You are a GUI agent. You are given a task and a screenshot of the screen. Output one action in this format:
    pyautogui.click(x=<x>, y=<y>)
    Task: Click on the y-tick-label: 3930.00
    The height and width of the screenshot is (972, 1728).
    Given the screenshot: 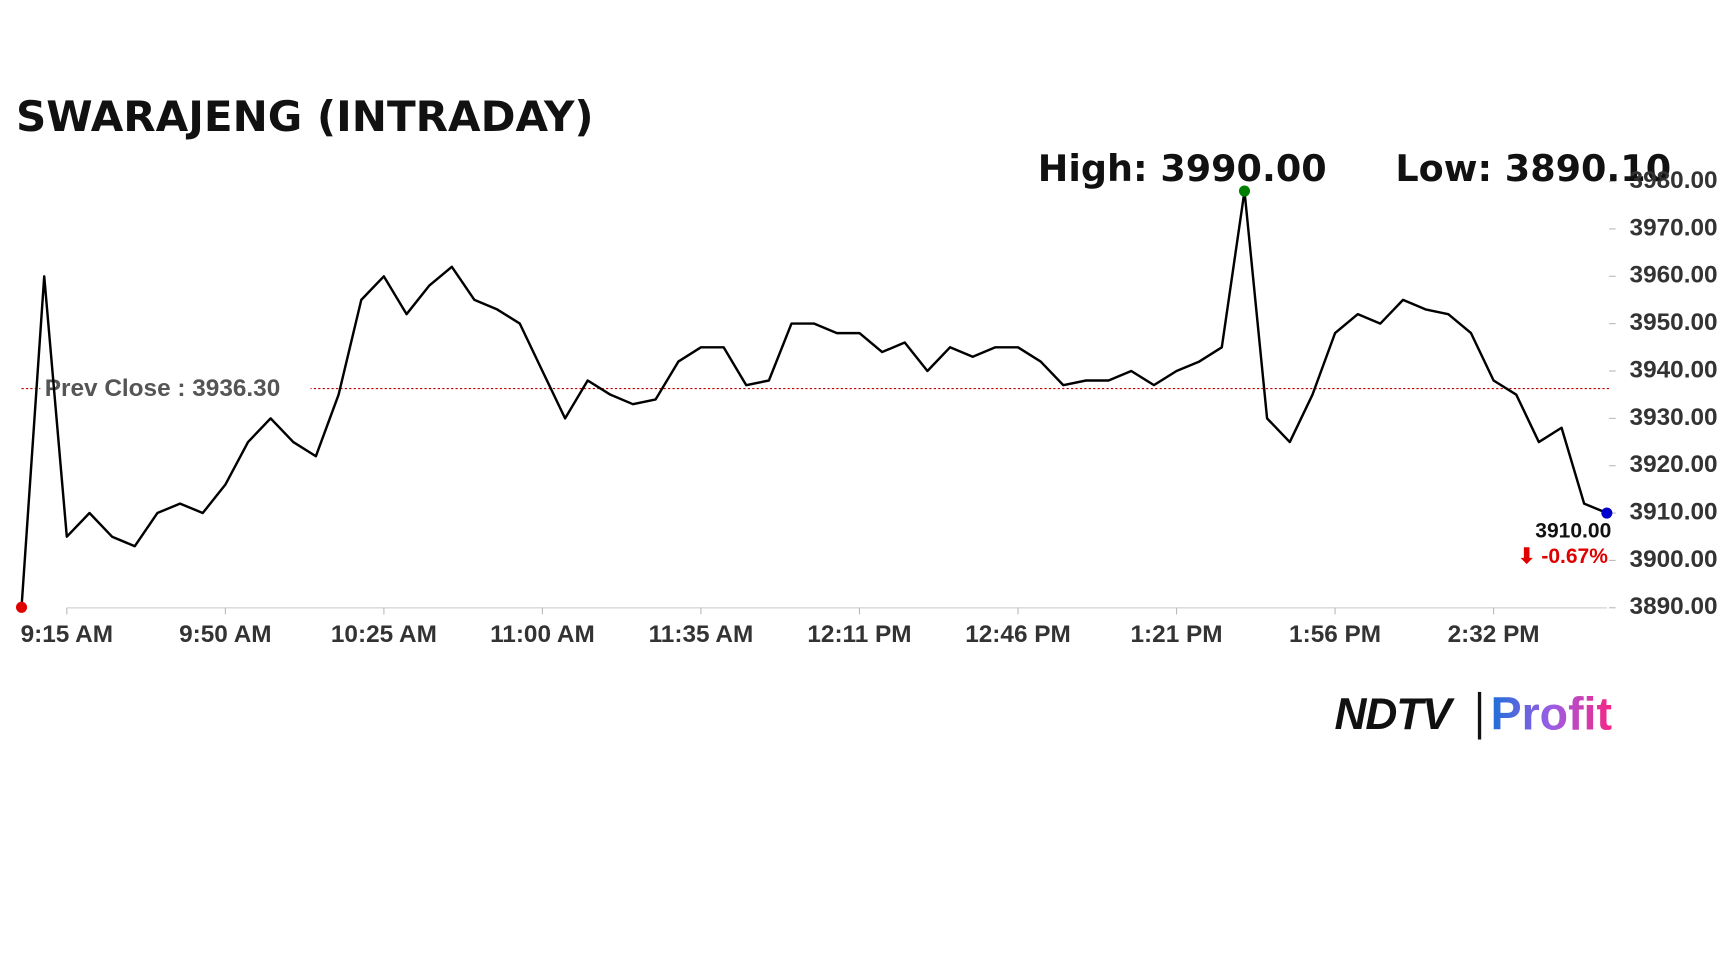 What is the action you would take?
    pyautogui.click(x=1674, y=417)
    